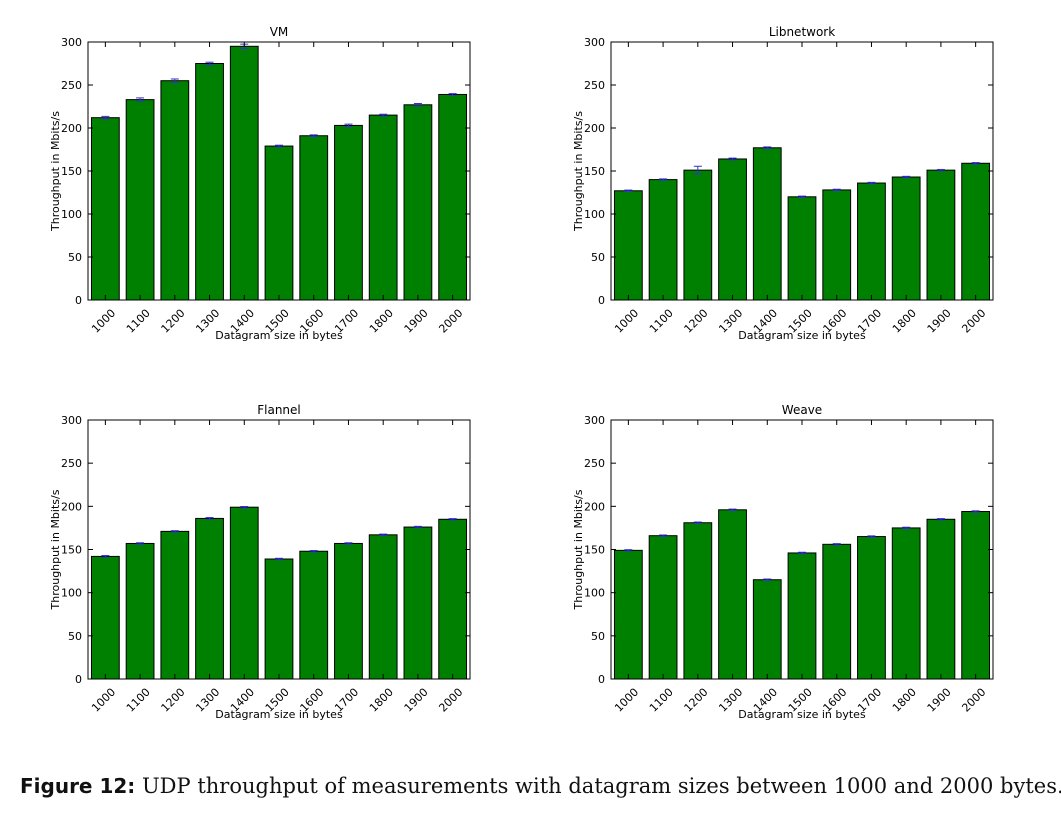 The image size is (1061, 819). Describe the element at coordinates (381, 700) in the screenshot. I see `x-tick-label: 1800` at that location.